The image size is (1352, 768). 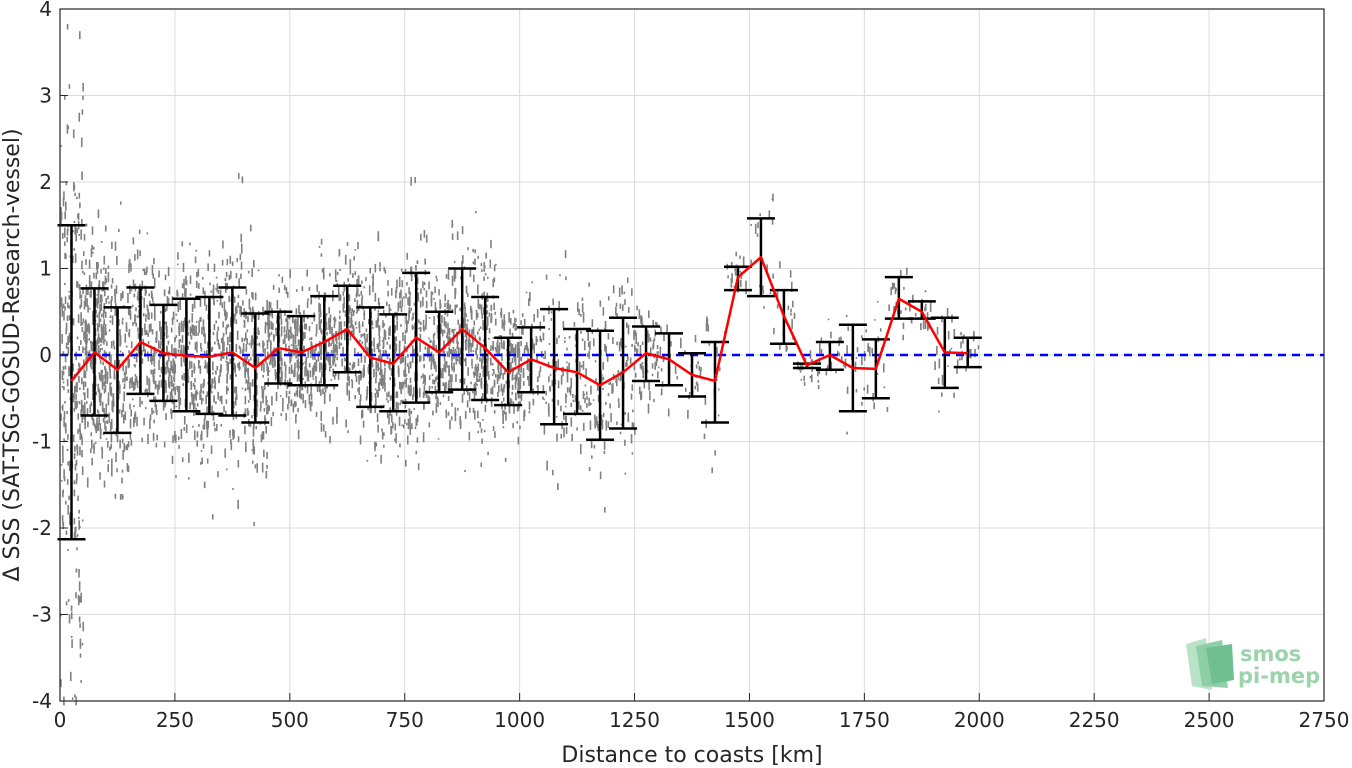 What do you see at coordinates (175, 720) in the screenshot?
I see `x-tick-label: 250` at bounding box center [175, 720].